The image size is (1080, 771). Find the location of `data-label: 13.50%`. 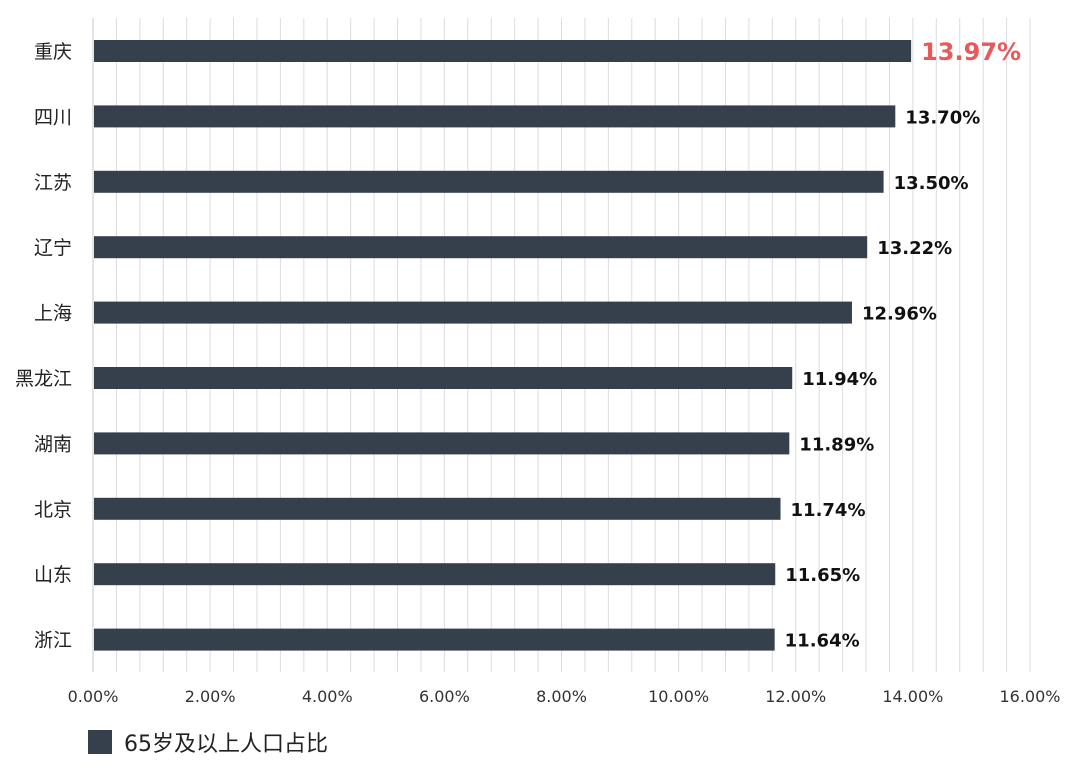

data-label: 13.50% is located at coordinates (931, 183).